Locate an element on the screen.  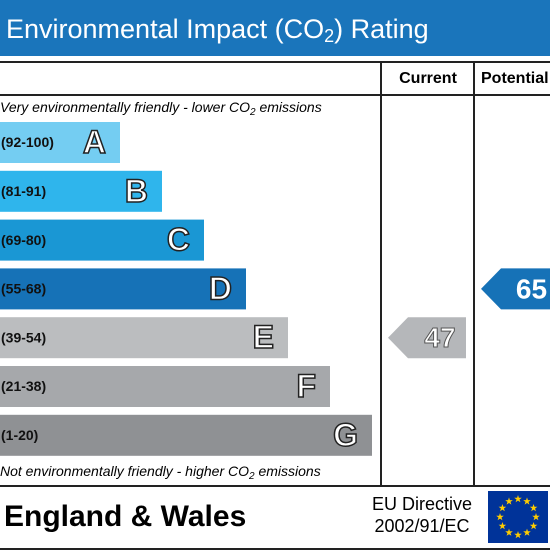
title-text: Environmental Impact (CO is located at coordinates (165, 29).